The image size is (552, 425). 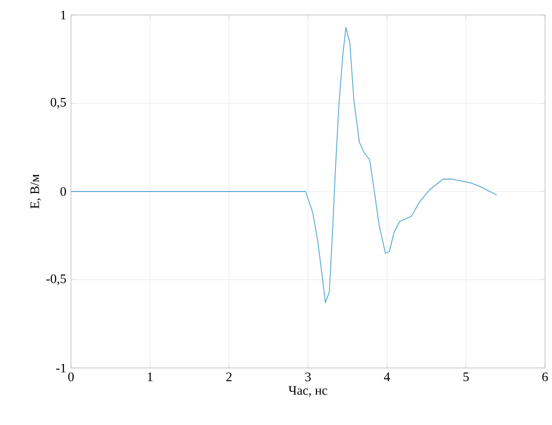 I want to click on x-tick-label: 0, so click(x=71, y=377).